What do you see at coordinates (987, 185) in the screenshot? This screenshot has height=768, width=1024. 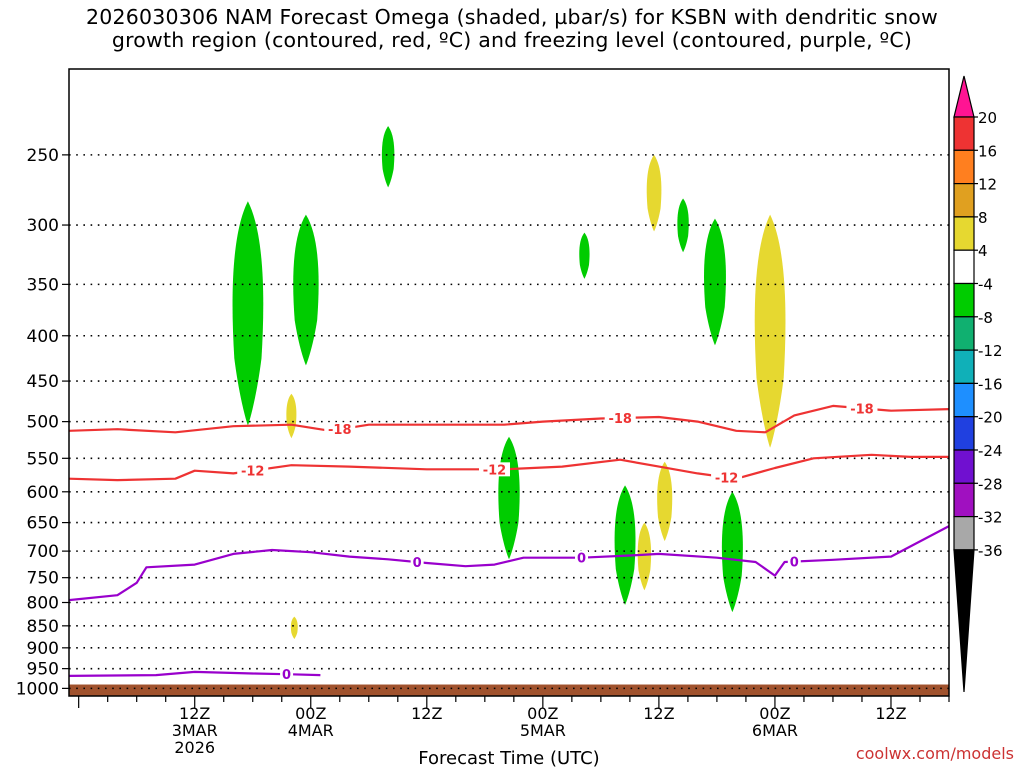 I see `colorbar-label-2: 12` at bounding box center [987, 185].